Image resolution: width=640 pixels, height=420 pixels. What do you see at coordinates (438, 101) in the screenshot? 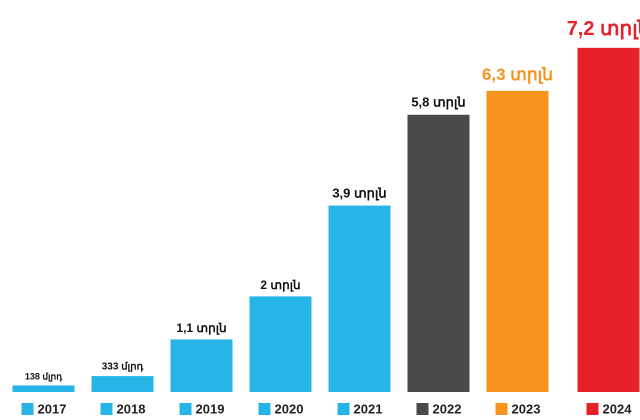
I see `value-label: 5,8 տրլն` at bounding box center [438, 101].